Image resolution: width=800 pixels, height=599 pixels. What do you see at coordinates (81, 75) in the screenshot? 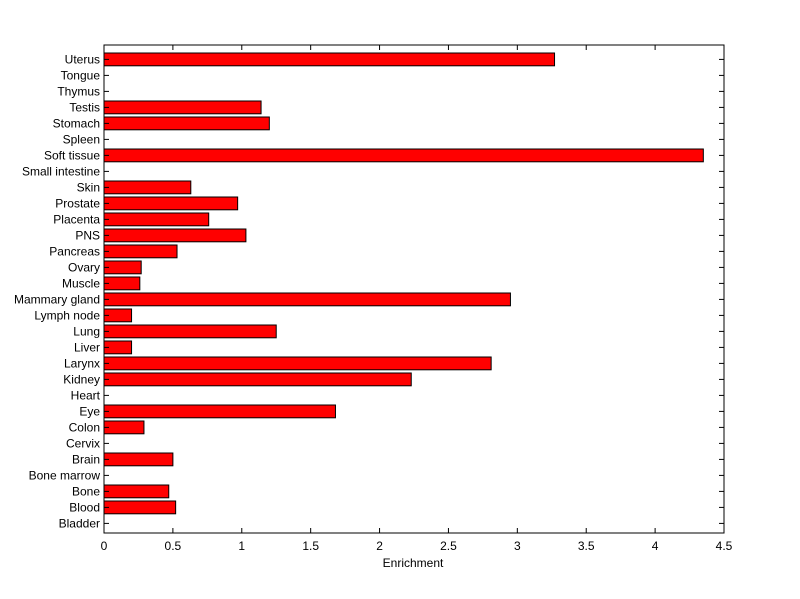
I see `y-tick-label: Tongue` at bounding box center [81, 75].